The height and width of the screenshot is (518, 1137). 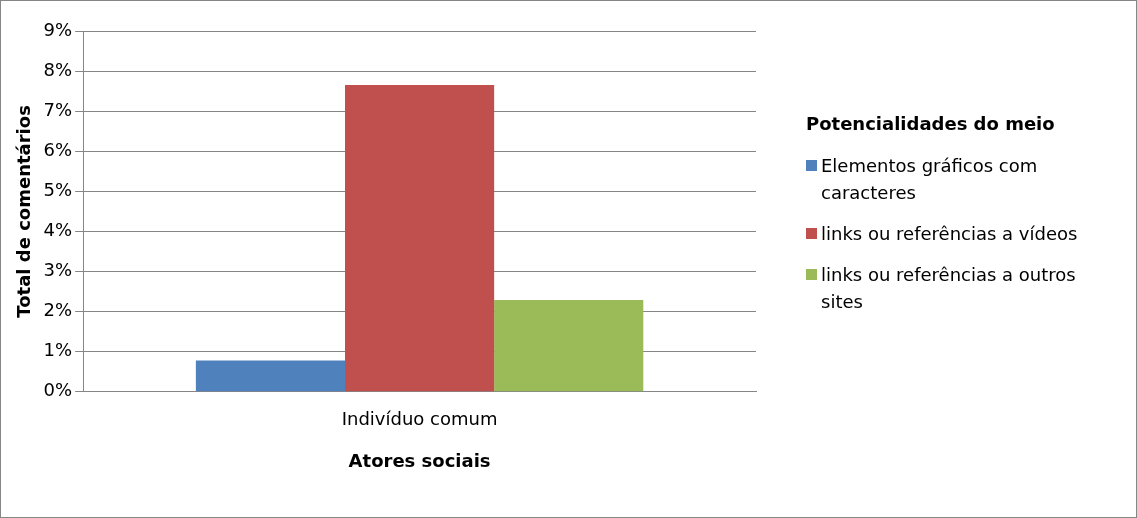 I want to click on y-axis-title: Total de comentários, so click(x=24, y=211).